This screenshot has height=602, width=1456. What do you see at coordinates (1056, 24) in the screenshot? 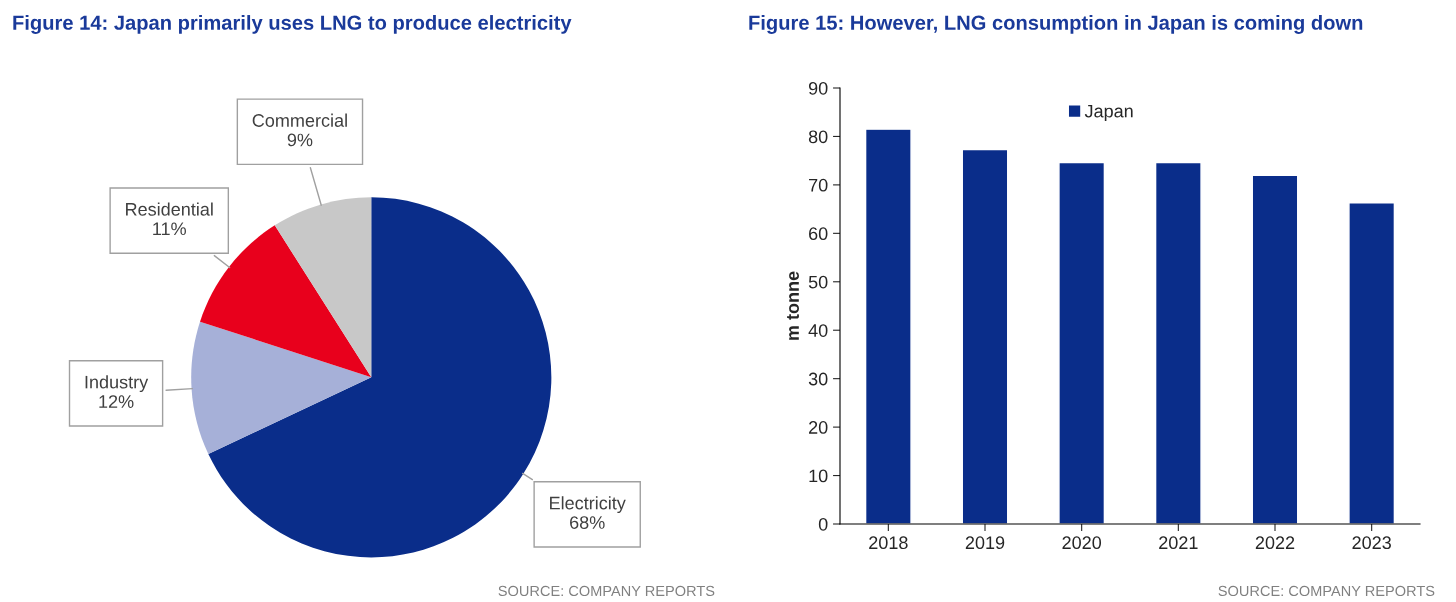
I see `chart-title: Figure 15: However, LNG consumption in Japan is coming down` at bounding box center [1056, 24].